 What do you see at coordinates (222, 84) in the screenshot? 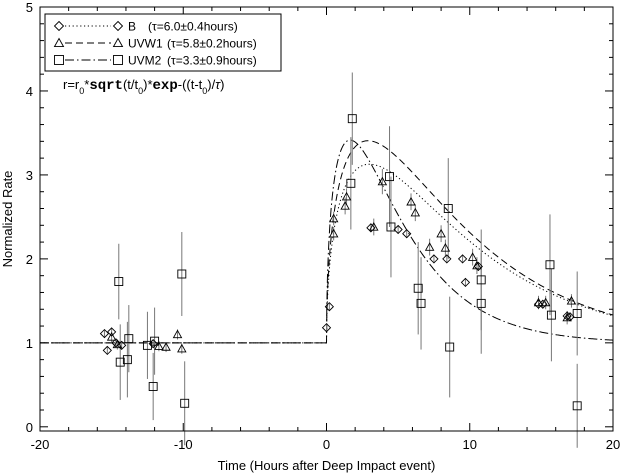
I see `formula-part: )` at bounding box center [222, 84].